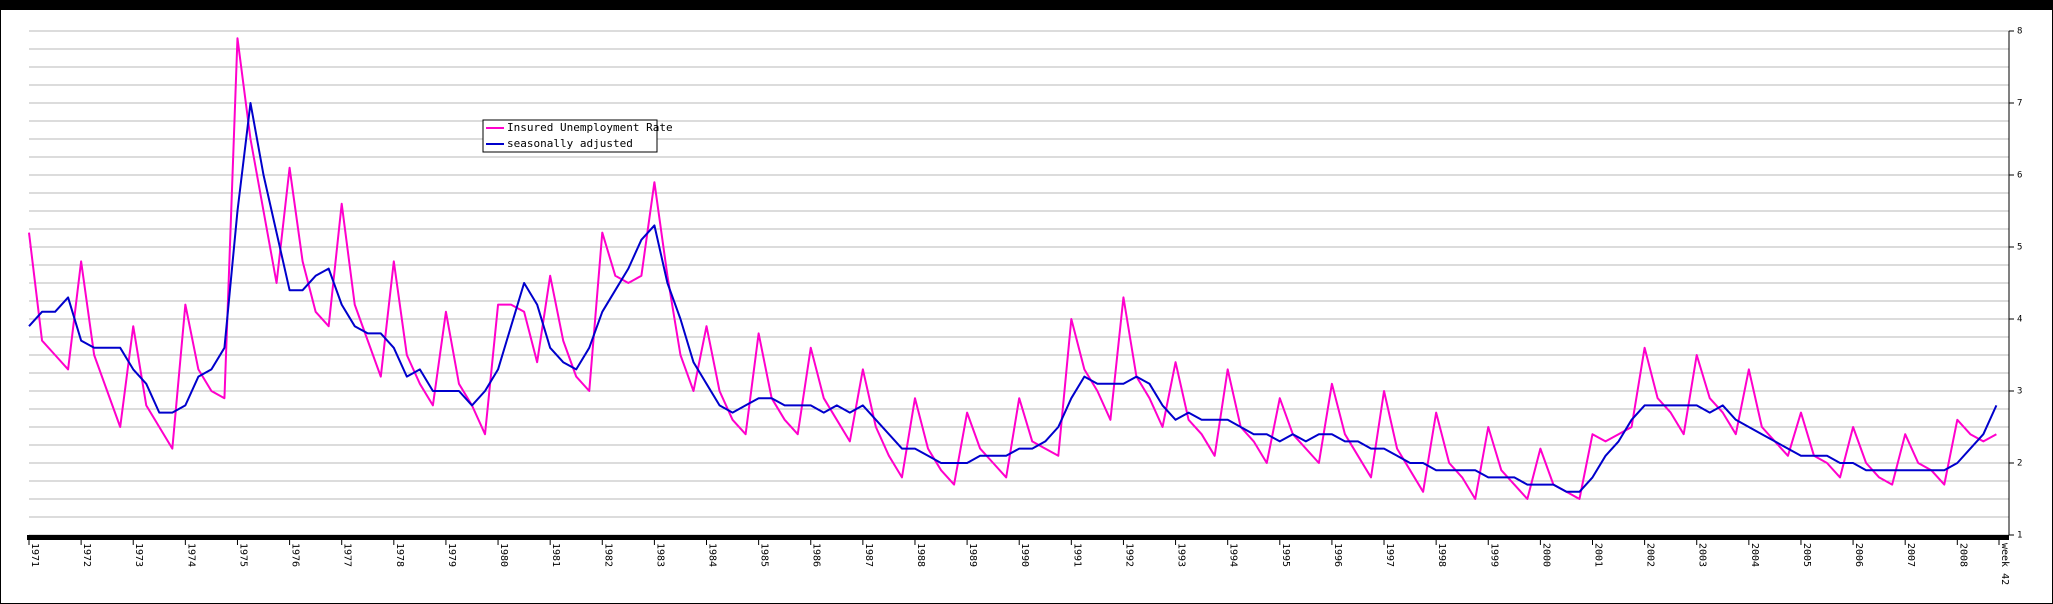 This screenshot has height=604, width=2053. What do you see at coordinates (570, 136) in the screenshot?
I see `legend-box` at bounding box center [570, 136].